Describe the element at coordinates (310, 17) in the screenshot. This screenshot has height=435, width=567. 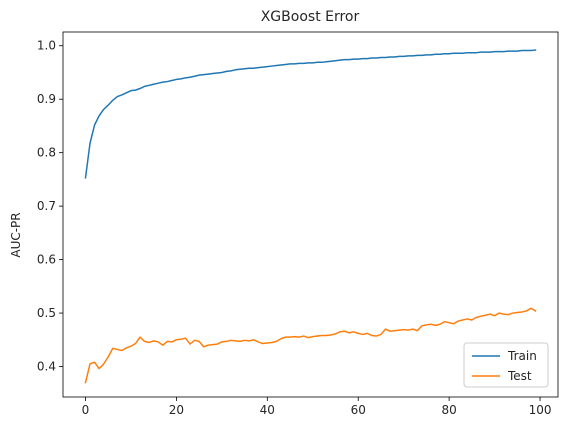
I see `chart-title: XGBoost Error` at that location.